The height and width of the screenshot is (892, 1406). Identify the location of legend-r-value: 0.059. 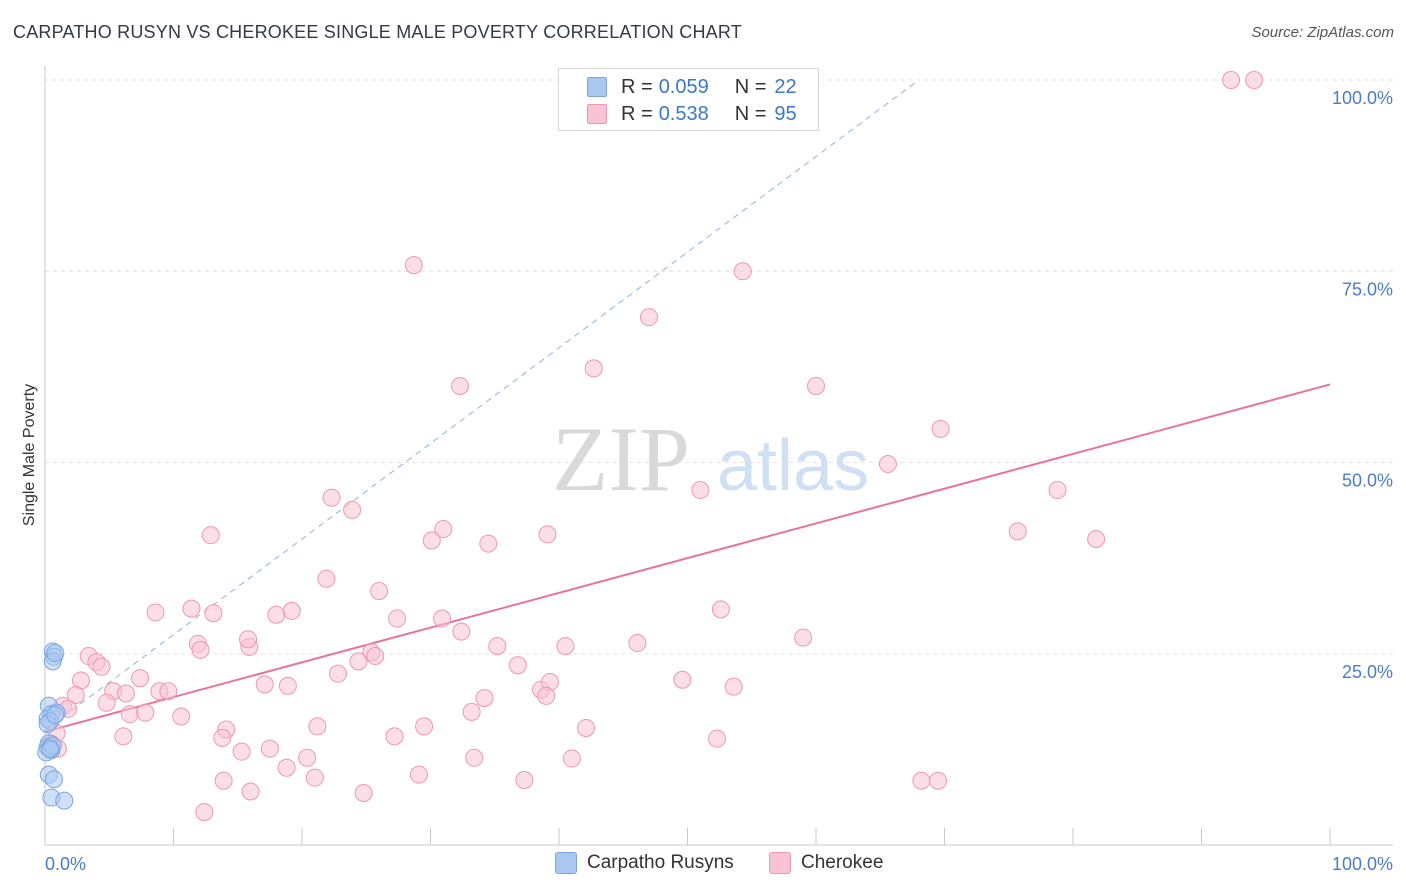
(683, 86).